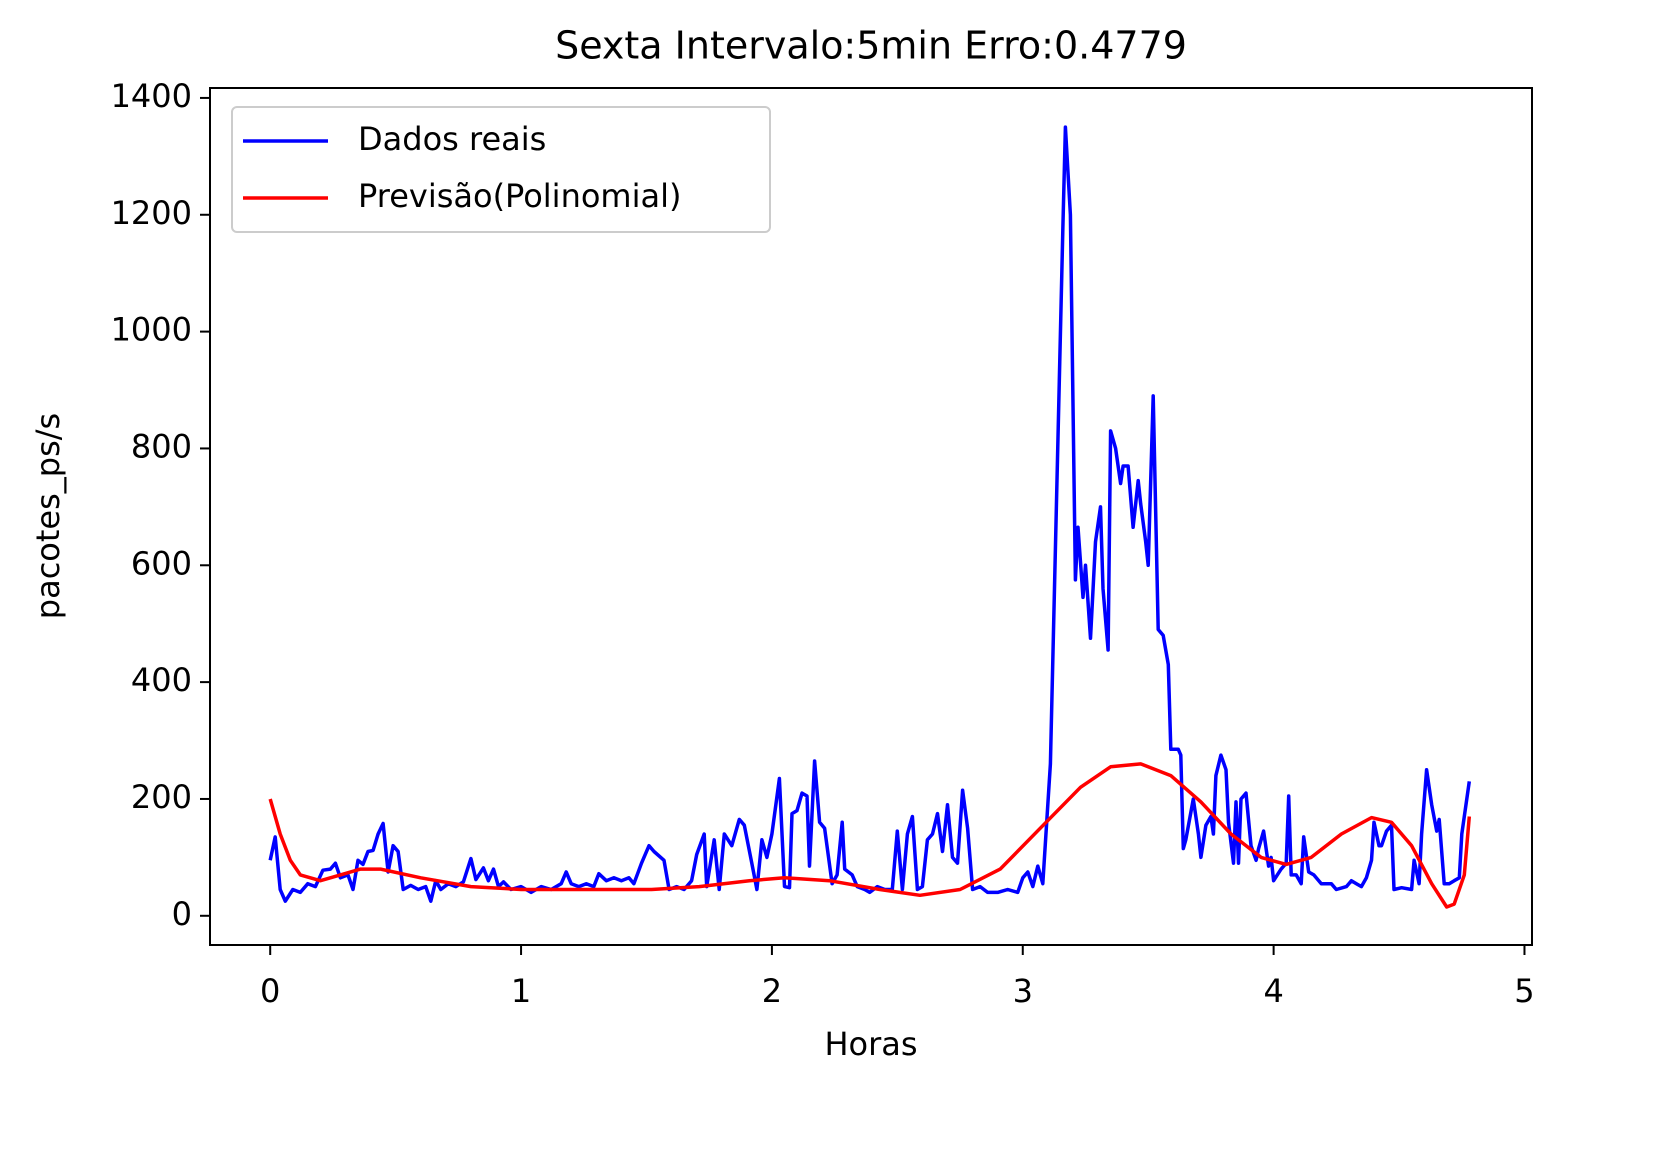 The image size is (1654, 1154). What do you see at coordinates (1524, 991) in the screenshot?
I see `x-tick-label: 5` at bounding box center [1524, 991].